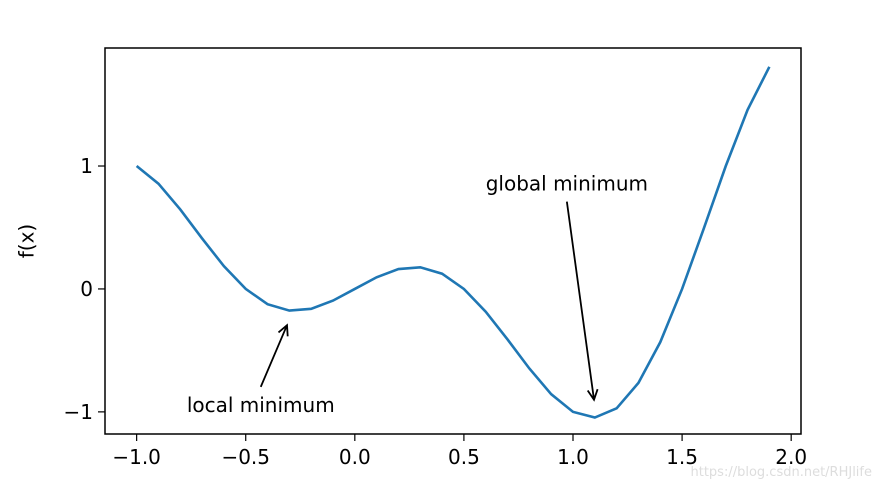  What do you see at coordinates (86, 166) in the screenshot?
I see `y-tick-label: 1` at bounding box center [86, 166].